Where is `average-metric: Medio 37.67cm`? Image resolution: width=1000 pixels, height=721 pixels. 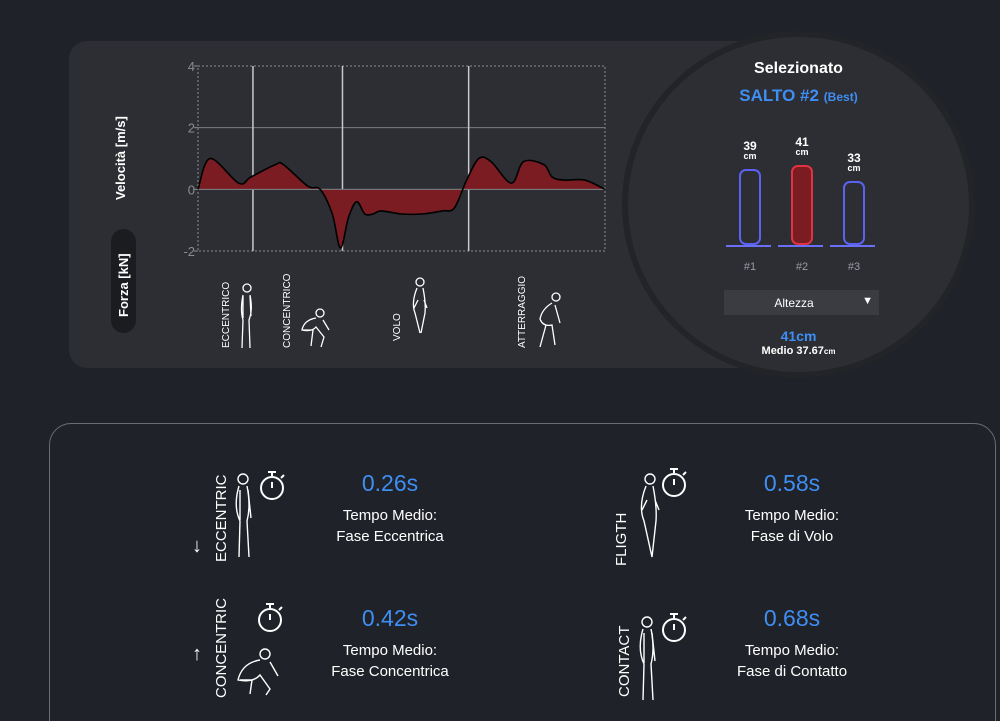 average-metric: Medio 37.67cm is located at coordinates (798, 351).